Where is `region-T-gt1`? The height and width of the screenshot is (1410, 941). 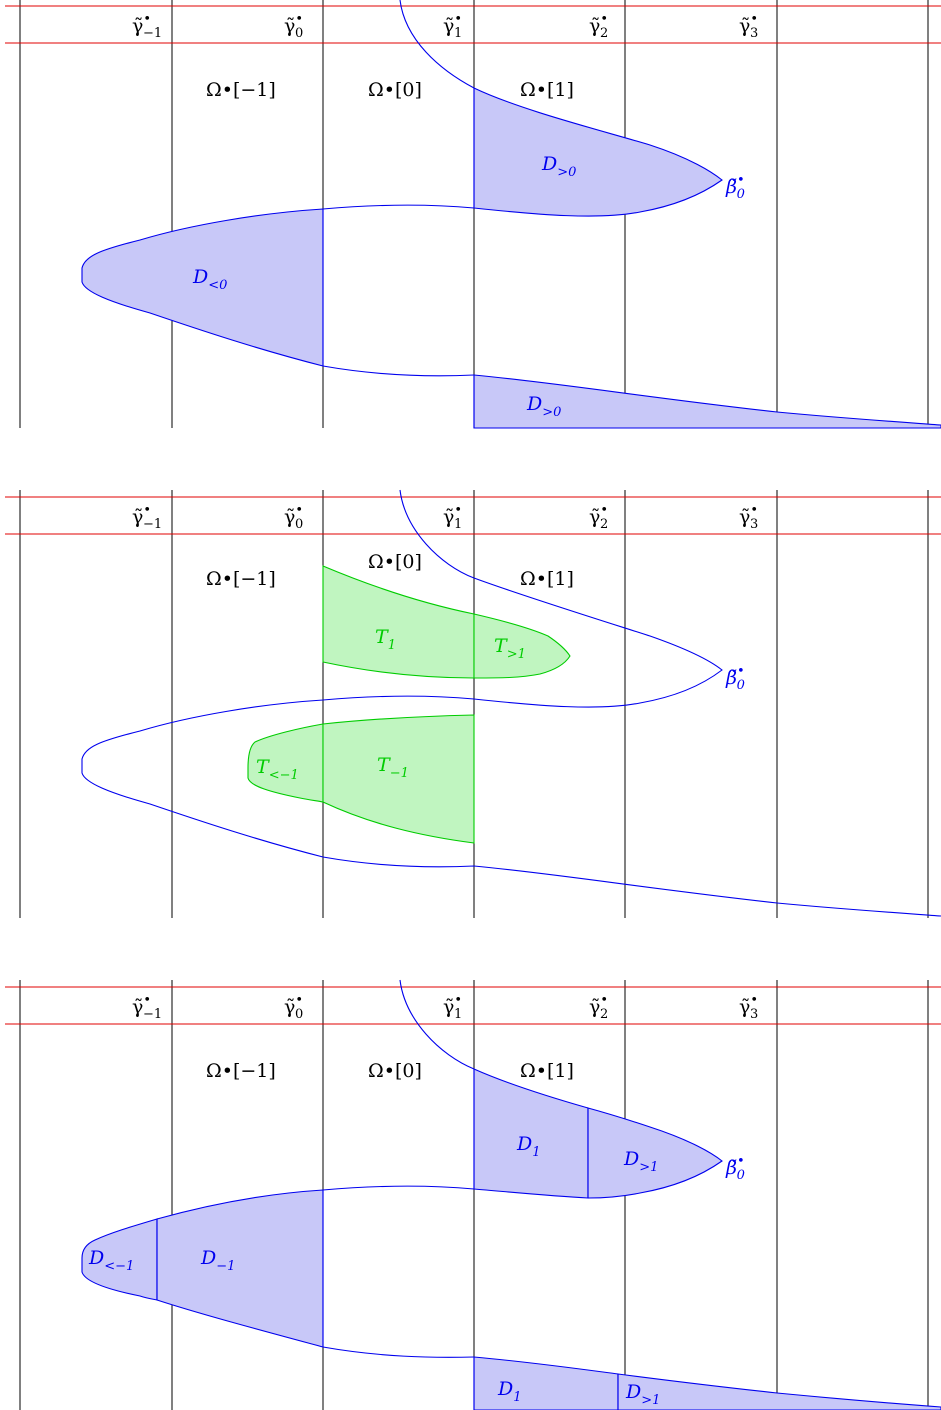 region-T-gt1 is located at coordinates (522, 646).